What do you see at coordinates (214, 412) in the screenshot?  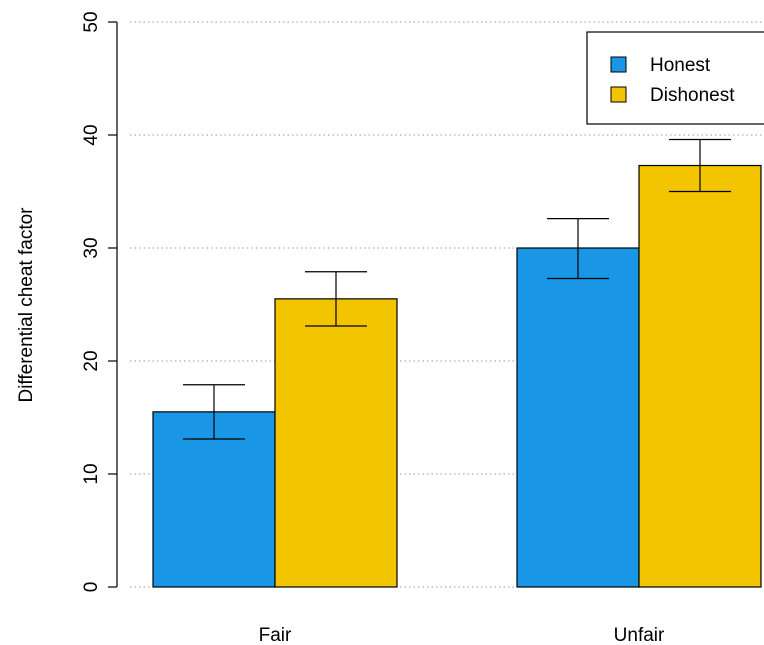 I see `error-bar-honest-fair` at bounding box center [214, 412].